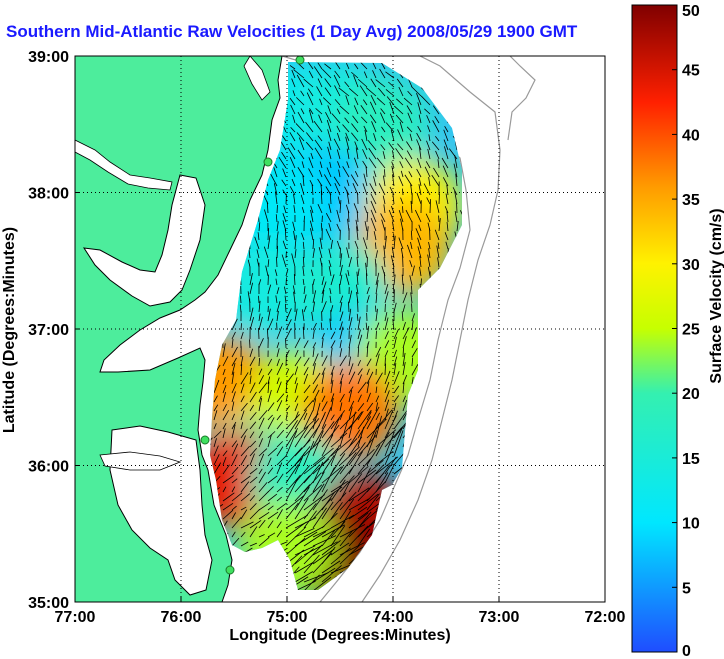  I want to click on x-tick-label: 75:00, so click(287, 617).